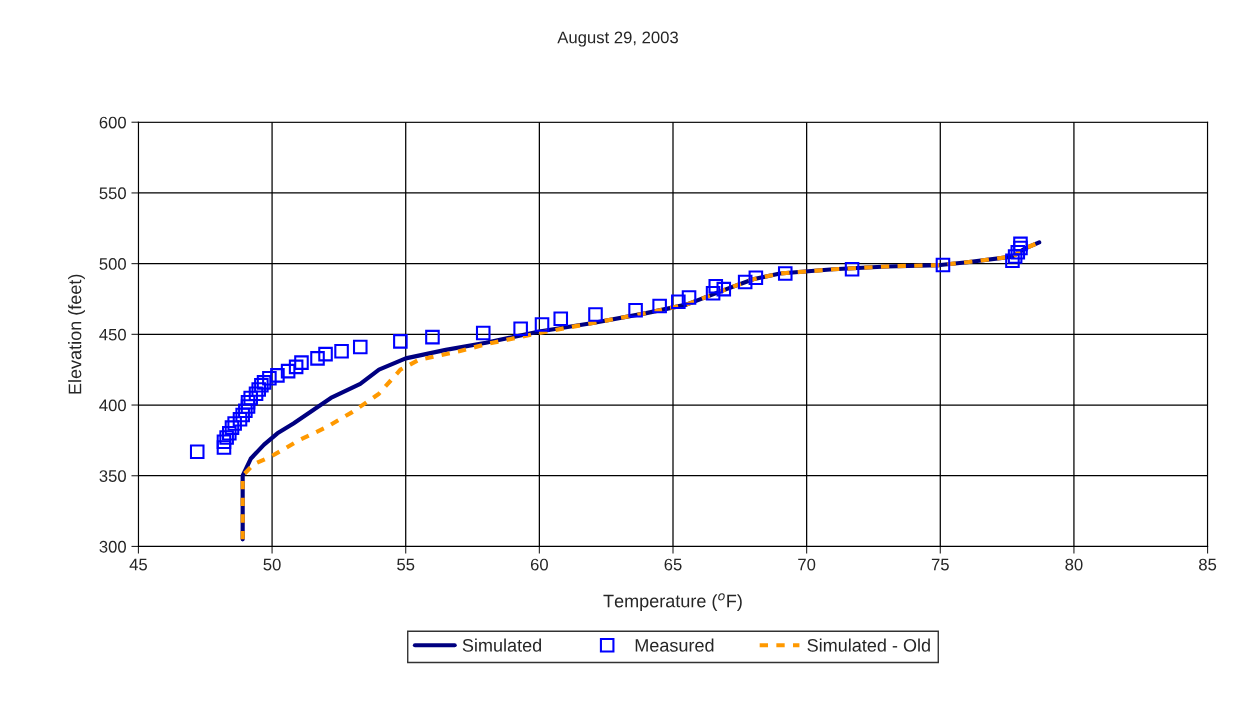  Describe the element at coordinates (539, 564) in the screenshot. I see `x-tick-label: 60` at that location.